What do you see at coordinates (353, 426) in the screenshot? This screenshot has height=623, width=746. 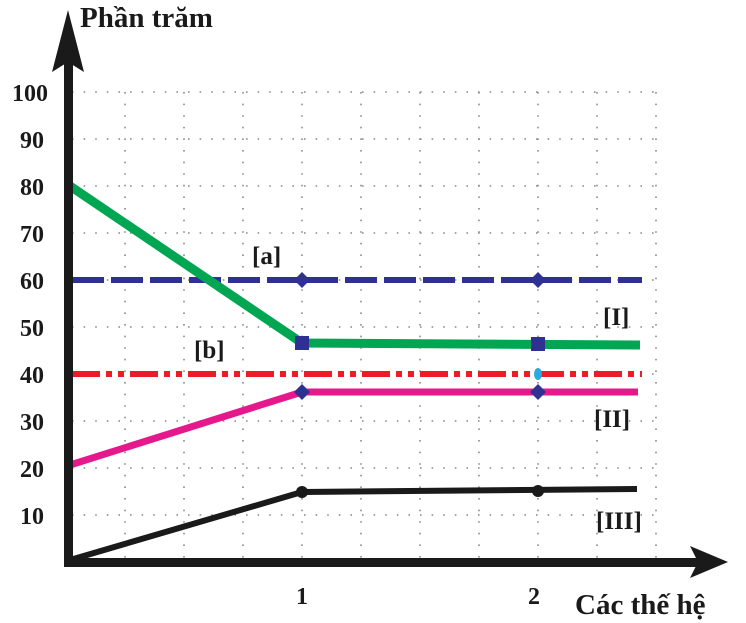 I see `series-II` at bounding box center [353, 426].